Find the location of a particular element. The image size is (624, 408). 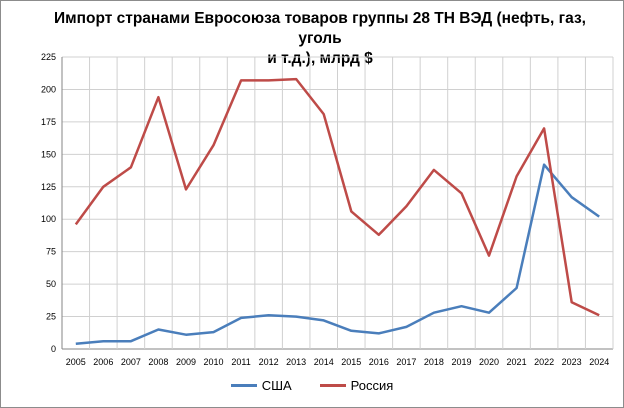

x-tick-label: 2008 is located at coordinates (158, 362).